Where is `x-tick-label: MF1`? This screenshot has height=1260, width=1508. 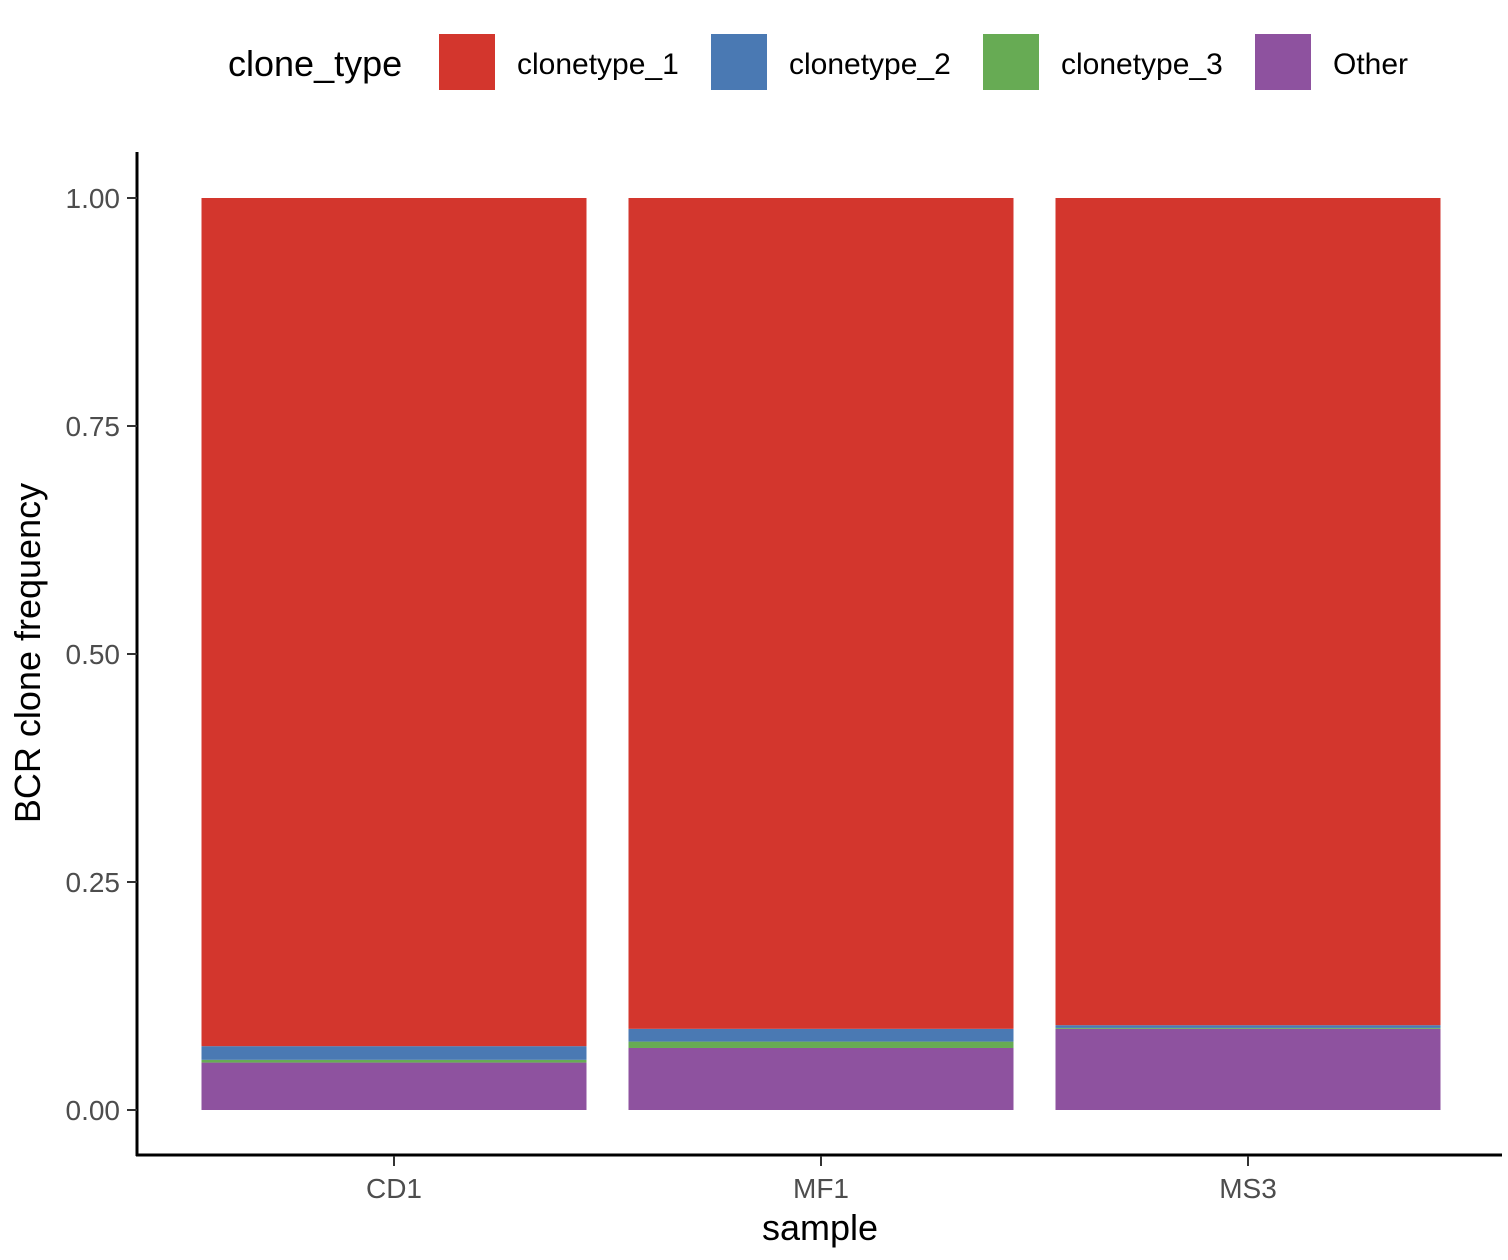 x-tick-label: MF1 is located at coordinates (821, 1188).